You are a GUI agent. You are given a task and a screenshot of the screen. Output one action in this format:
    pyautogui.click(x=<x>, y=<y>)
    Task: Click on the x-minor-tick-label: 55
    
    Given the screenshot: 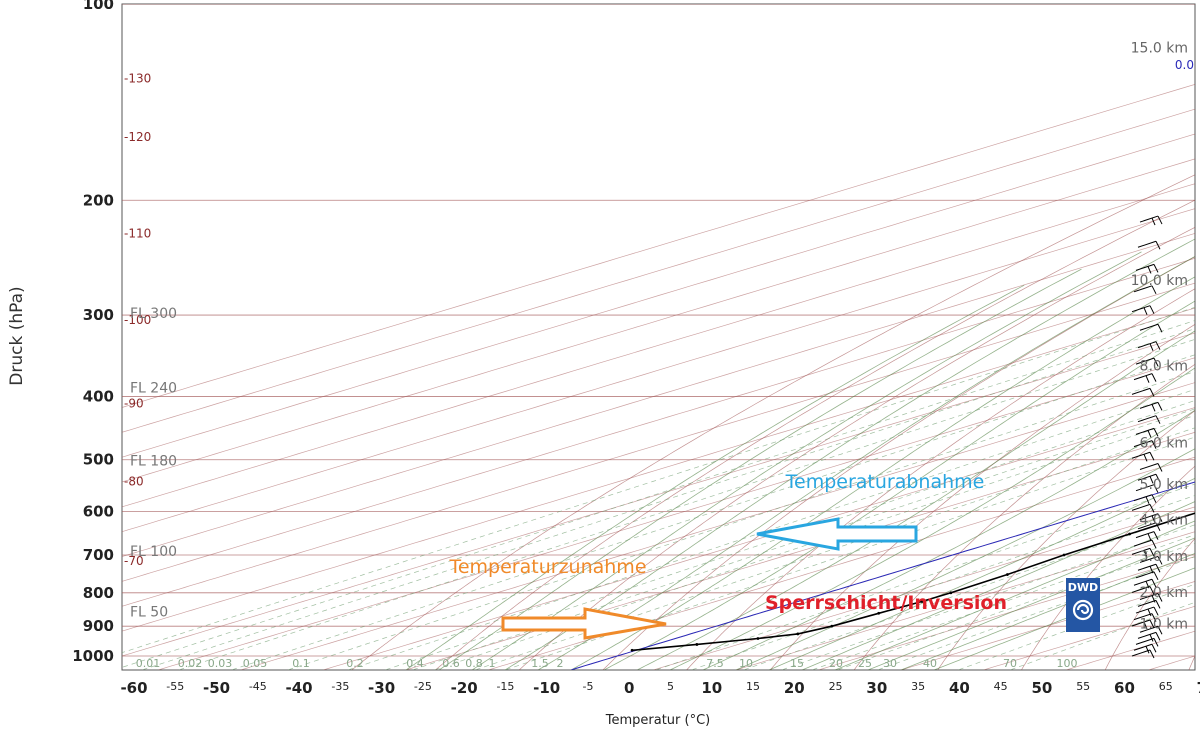 What is the action you would take?
    pyautogui.click(x=1083, y=686)
    